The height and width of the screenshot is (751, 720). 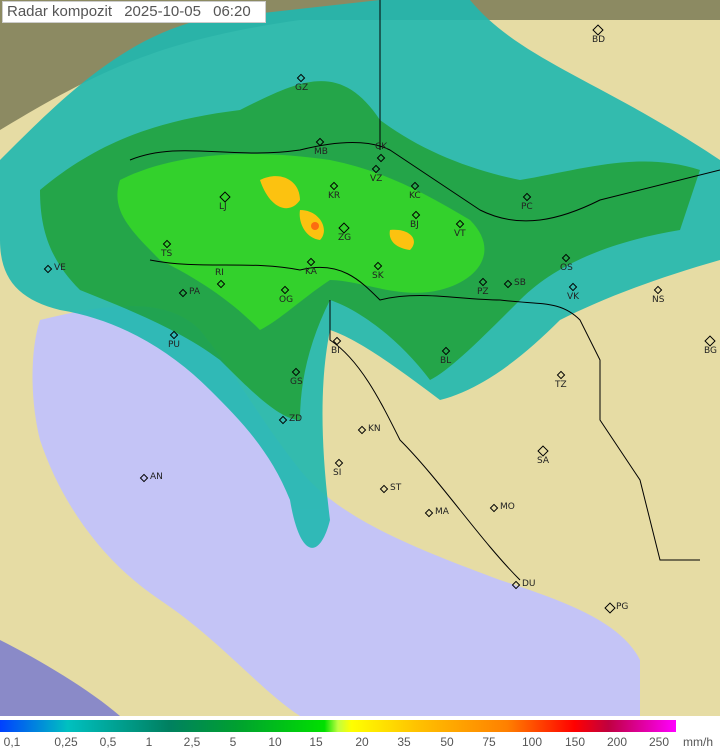 I want to click on legend-tick: 150, so click(x=575, y=742).